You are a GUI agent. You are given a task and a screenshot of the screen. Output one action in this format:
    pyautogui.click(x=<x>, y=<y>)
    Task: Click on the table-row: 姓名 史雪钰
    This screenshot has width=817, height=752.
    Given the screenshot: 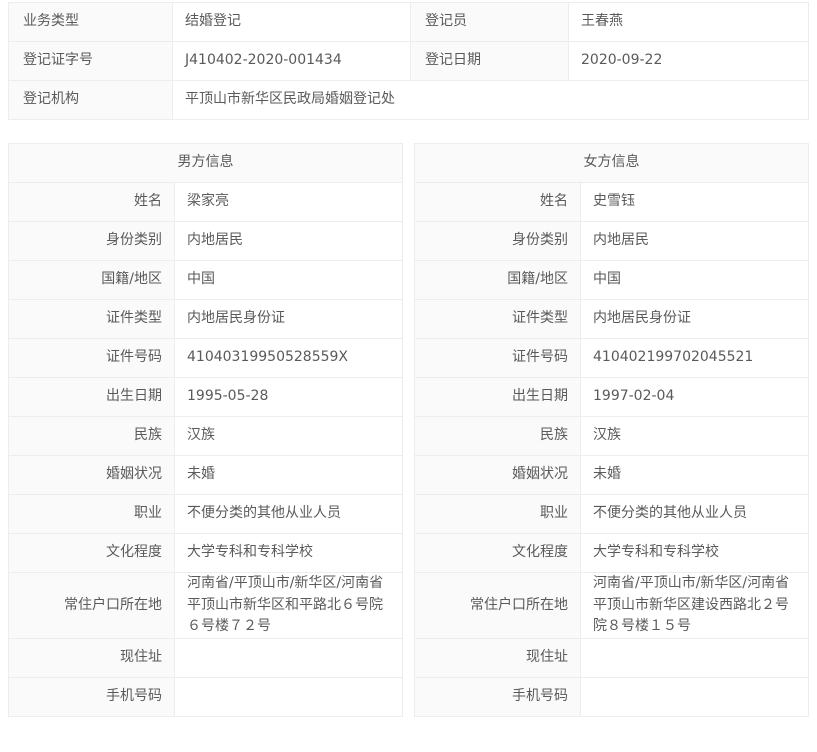 What is the action you would take?
    pyautogui.click(x=611, y=202)
    